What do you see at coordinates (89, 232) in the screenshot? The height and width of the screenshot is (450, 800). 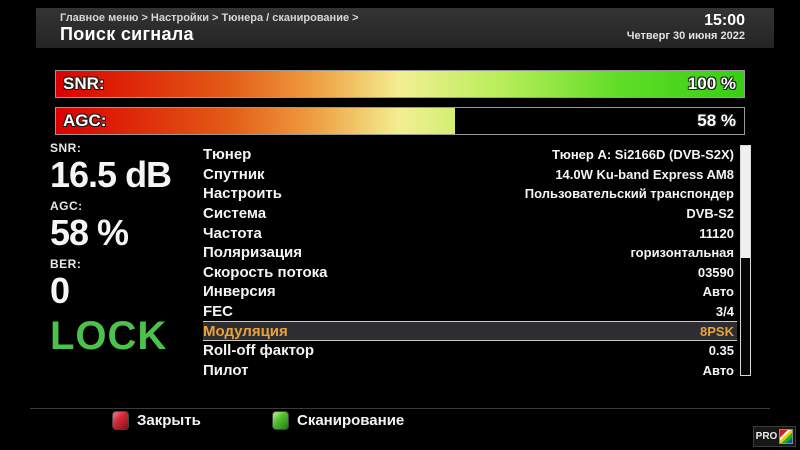 I see `agc-stat-value: 58 %` at bounding box center [89, 232].